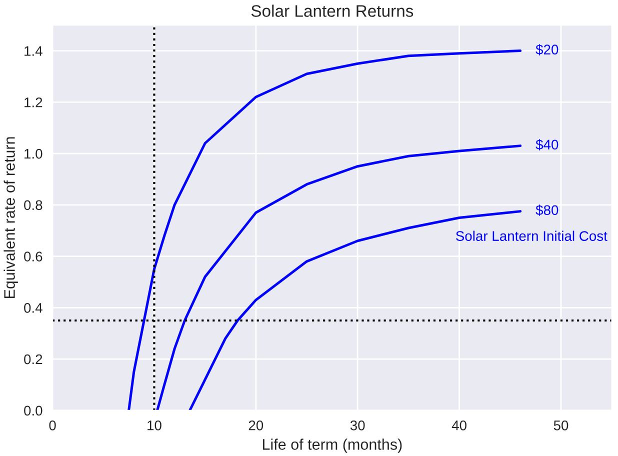 Image resolution: width=618 pixels, height=456 pixels. Describe the element at coordinates (33, 359) in the screenshot. I see `y-tick-label: 0.2` at that location.